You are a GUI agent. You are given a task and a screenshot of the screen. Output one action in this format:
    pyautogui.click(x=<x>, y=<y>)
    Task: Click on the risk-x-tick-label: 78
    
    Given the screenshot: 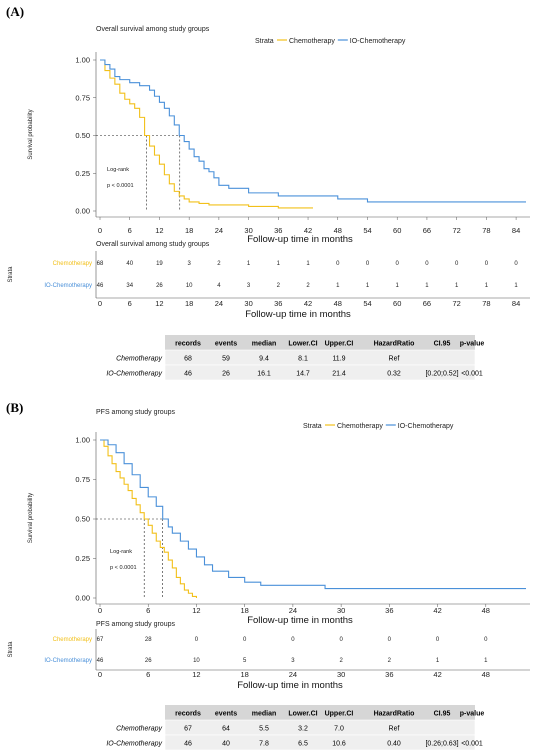 What is the action you would take?
    pyautogui.click(x=486, y=303)
    